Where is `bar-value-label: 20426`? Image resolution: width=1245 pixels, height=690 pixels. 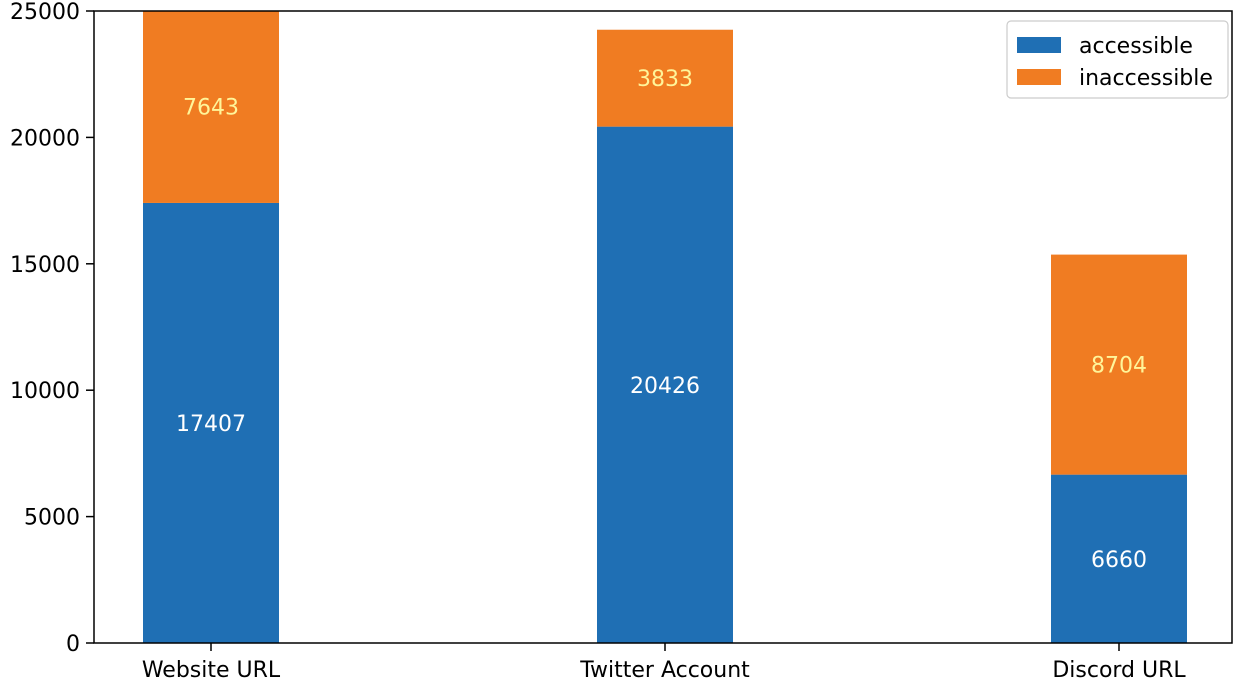
bar-value-label: 20426 is located at coordinates (665, 386).